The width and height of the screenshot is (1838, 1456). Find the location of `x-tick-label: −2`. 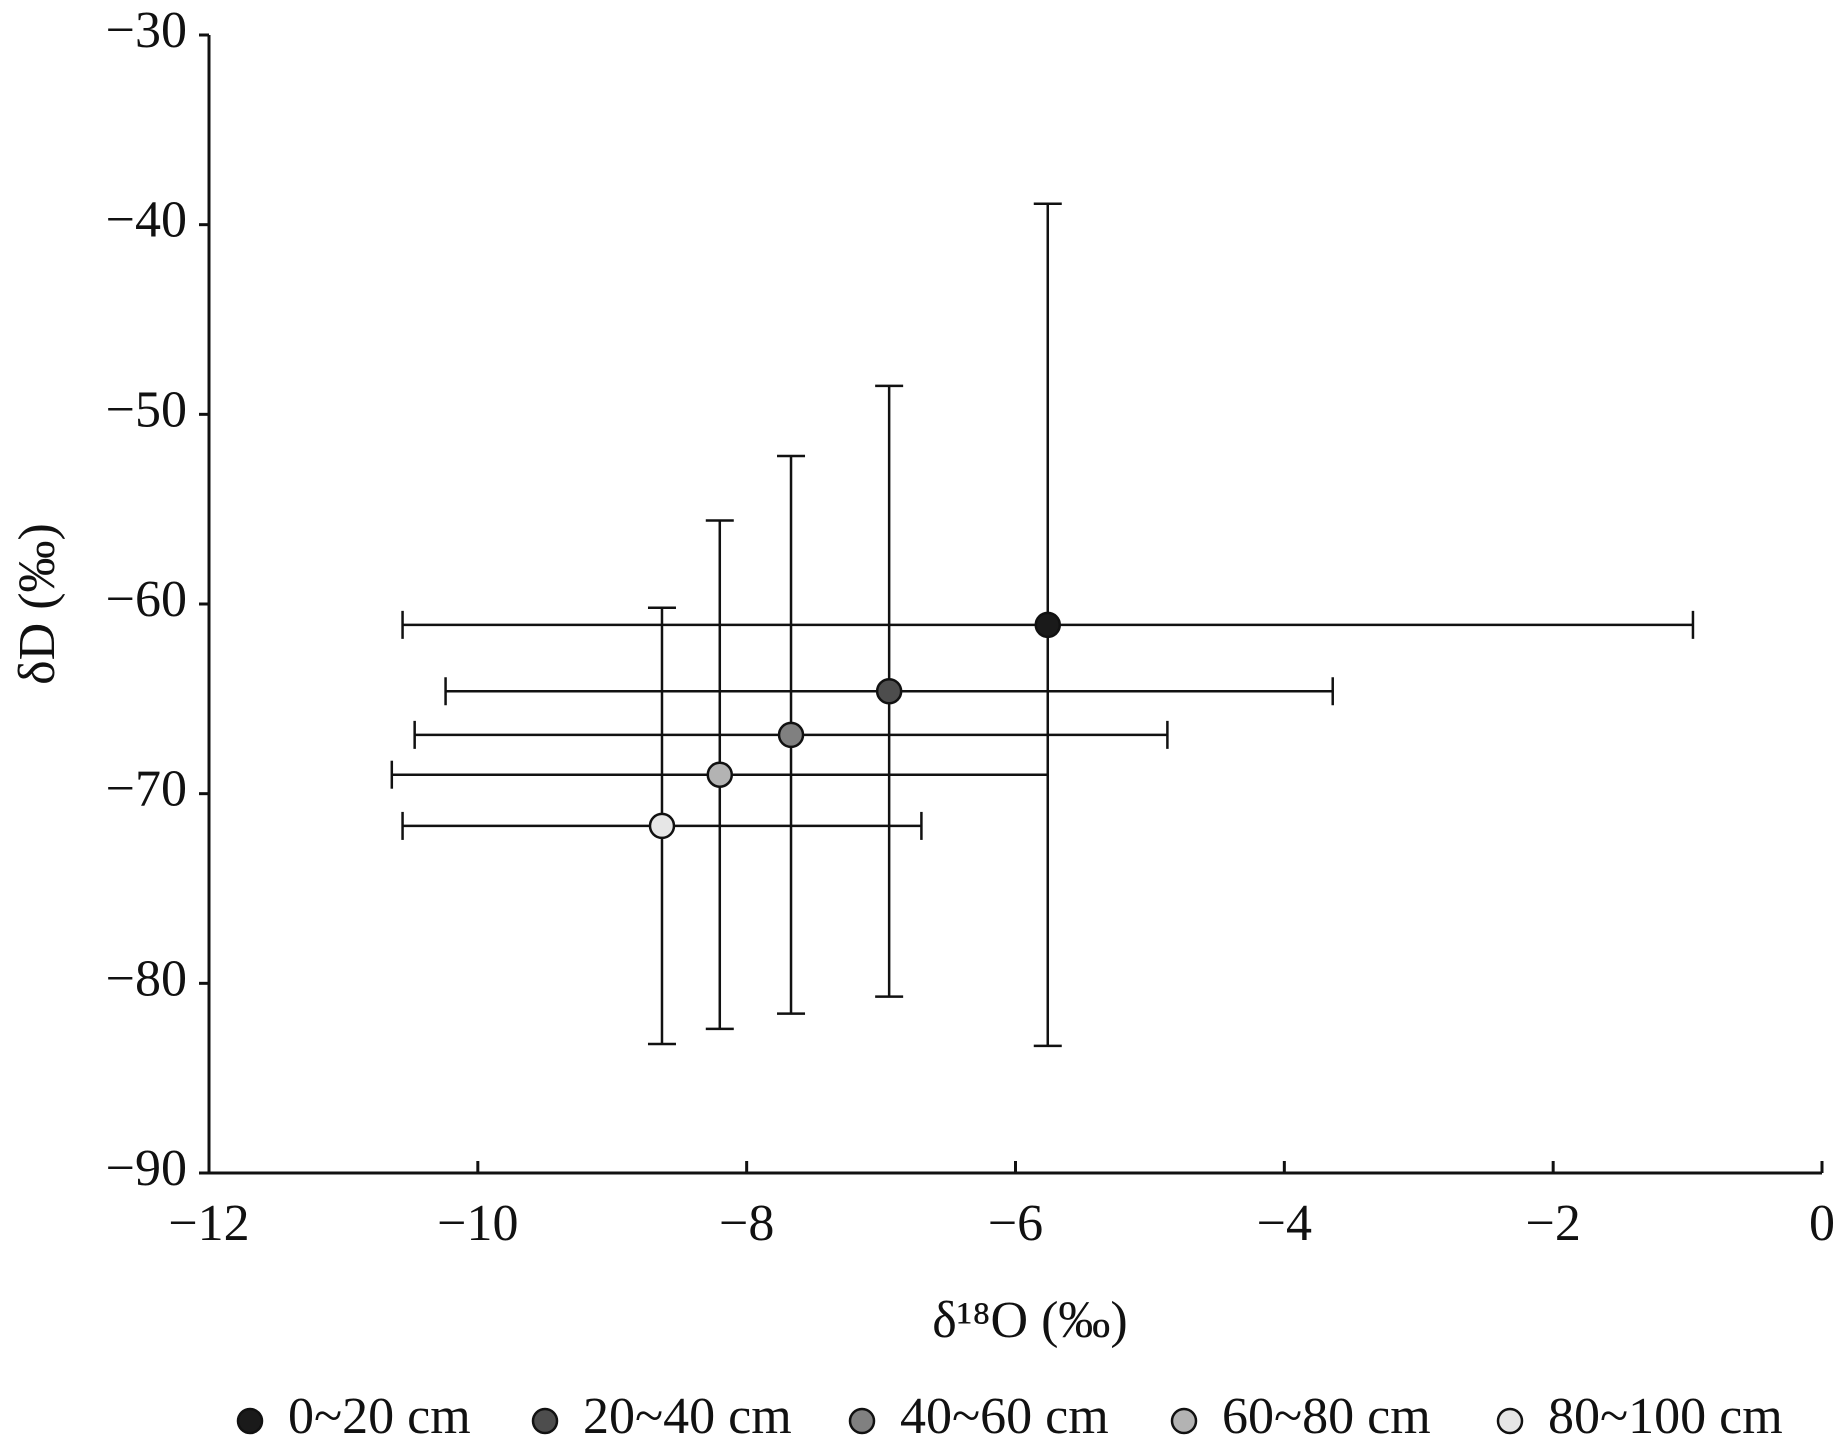

x-tick-label: −2 is located at coordinates (1553, 1223).